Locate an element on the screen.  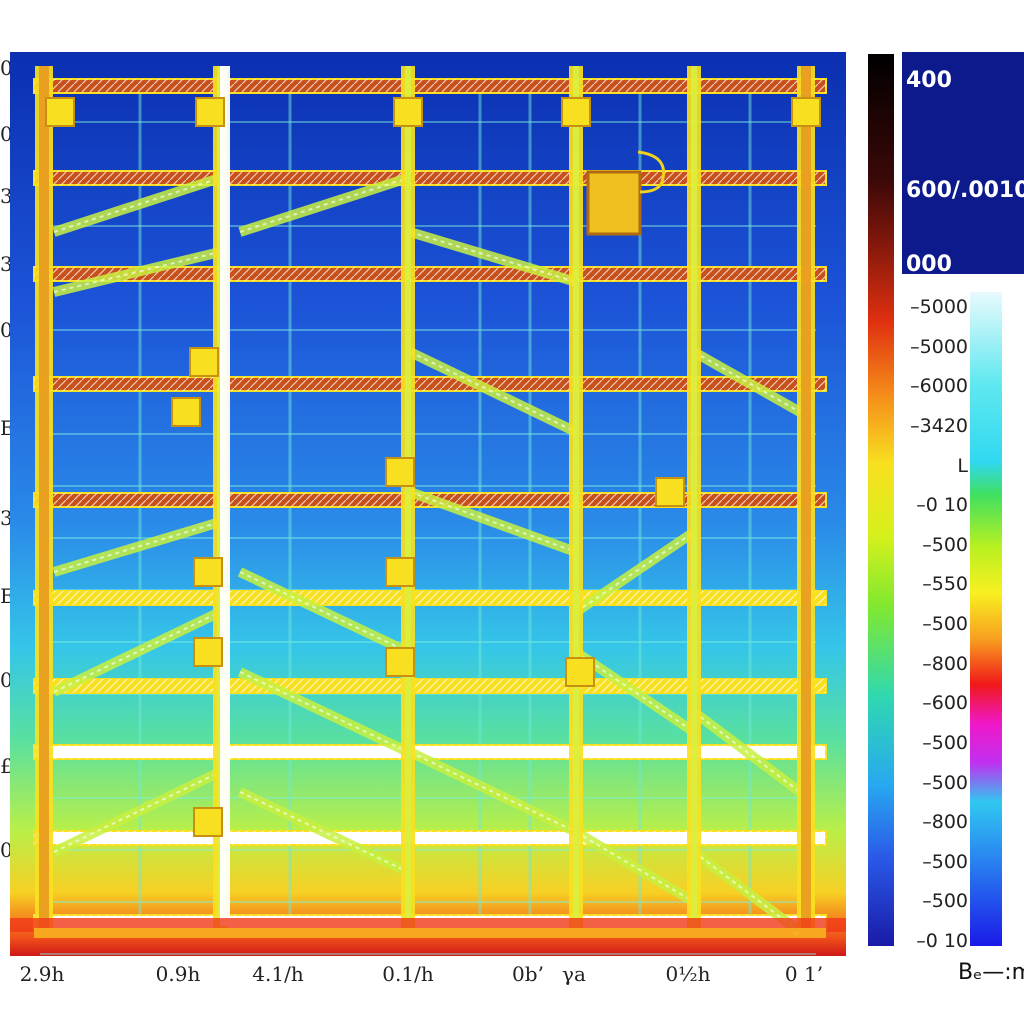
colorbar-tick-label: –6000 is located at coordinates (939, 386).